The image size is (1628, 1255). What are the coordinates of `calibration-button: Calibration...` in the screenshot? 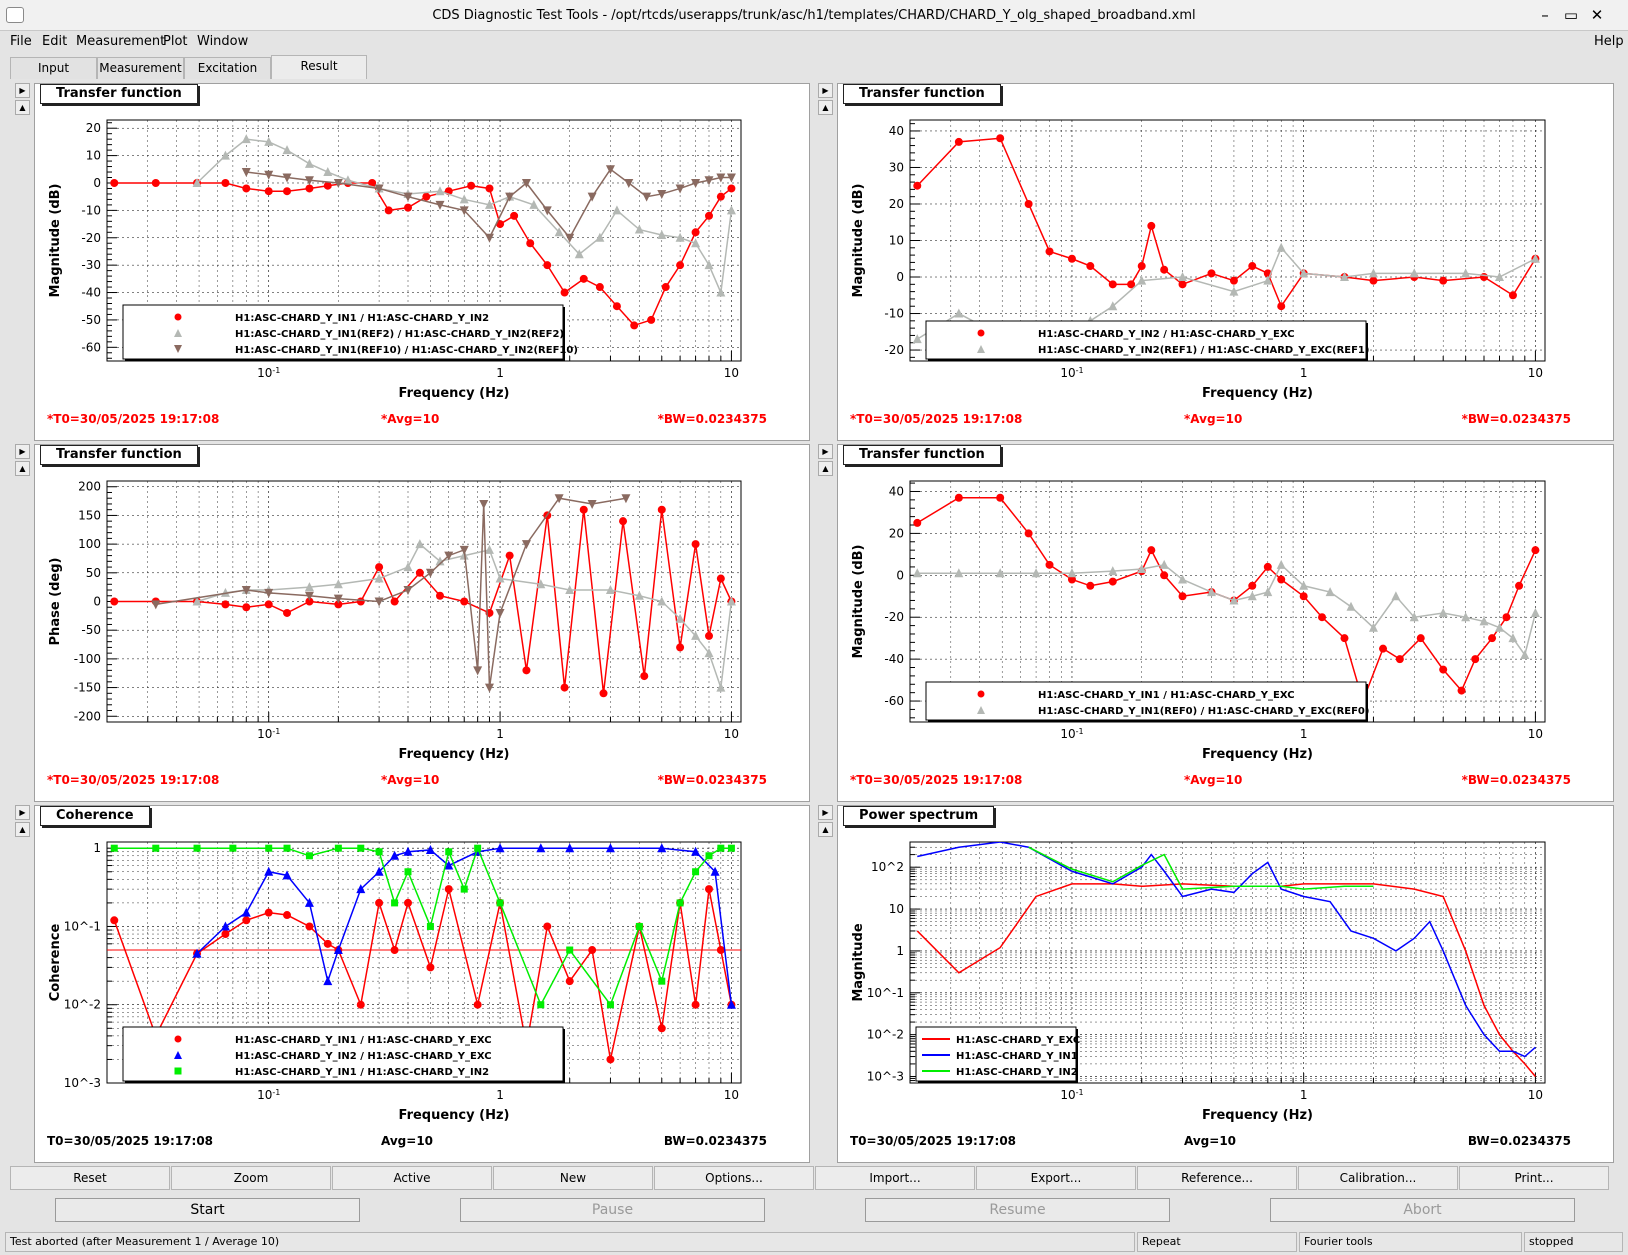 It's located at (1378, 1178).